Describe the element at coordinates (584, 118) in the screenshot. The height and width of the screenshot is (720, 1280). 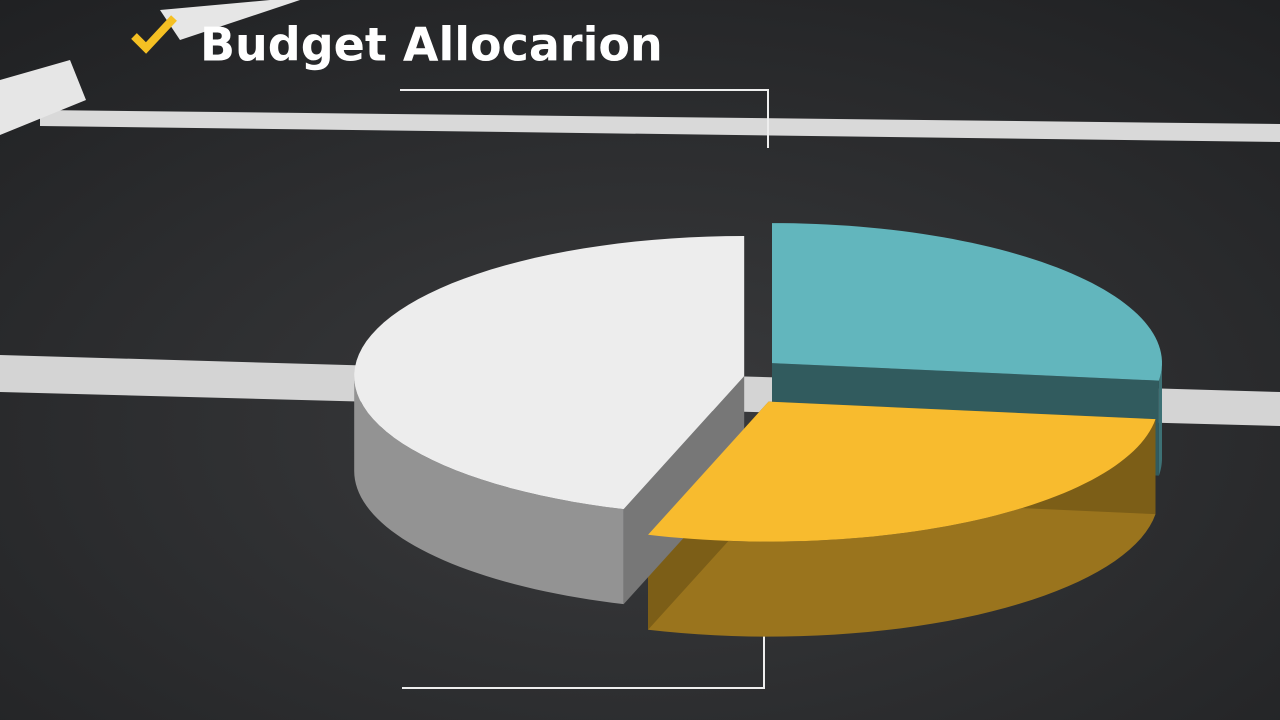
I see `callout-line` at that location.